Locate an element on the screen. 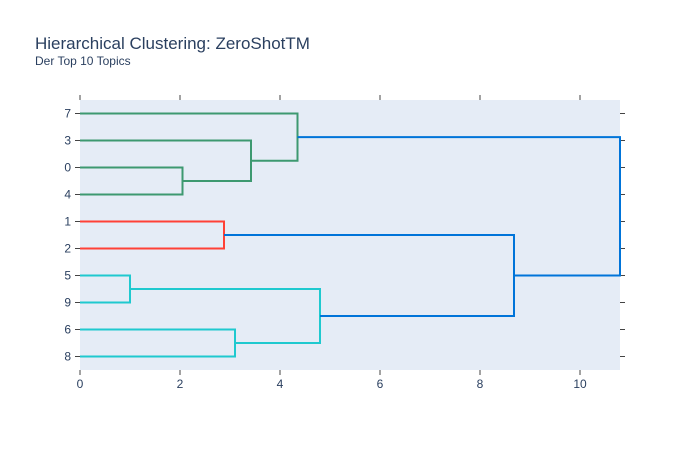 The image size is (700, 450). leaf-label-8: 8 is located at coordinates (67, 357).